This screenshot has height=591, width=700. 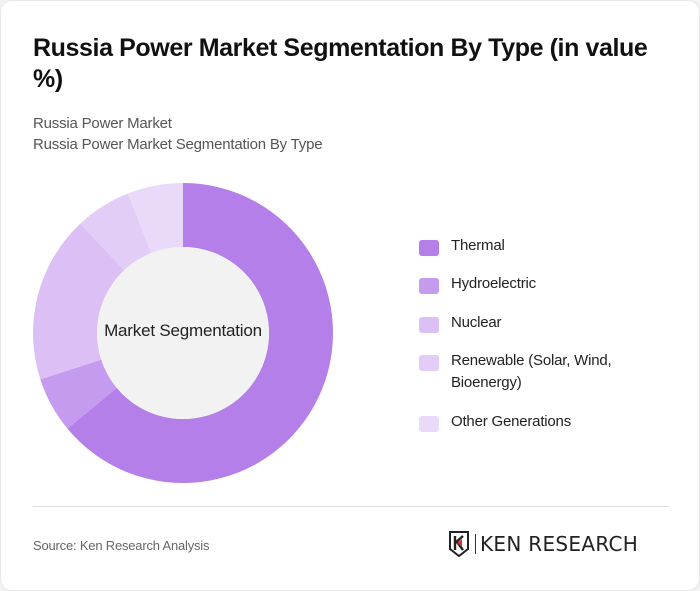 What do you see at coordinates (102, 123) in the screenshot?
I see `subtitle-market: Russia Power Market` at bounding box center [102, 123].